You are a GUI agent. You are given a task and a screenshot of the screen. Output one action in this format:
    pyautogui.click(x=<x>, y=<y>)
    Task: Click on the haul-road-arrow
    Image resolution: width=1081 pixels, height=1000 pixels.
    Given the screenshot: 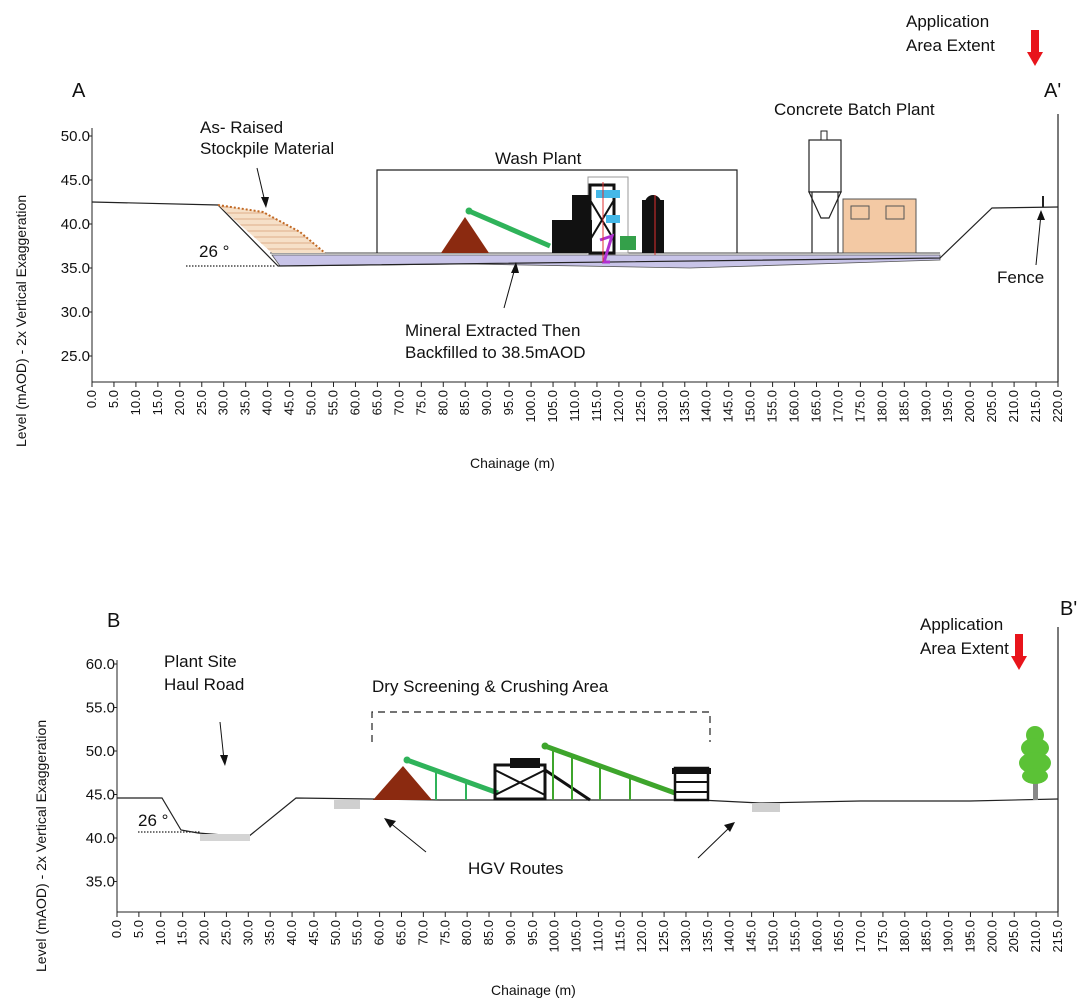 What is the action you would take?
    pyautogui.click(x=224, y=760)
    